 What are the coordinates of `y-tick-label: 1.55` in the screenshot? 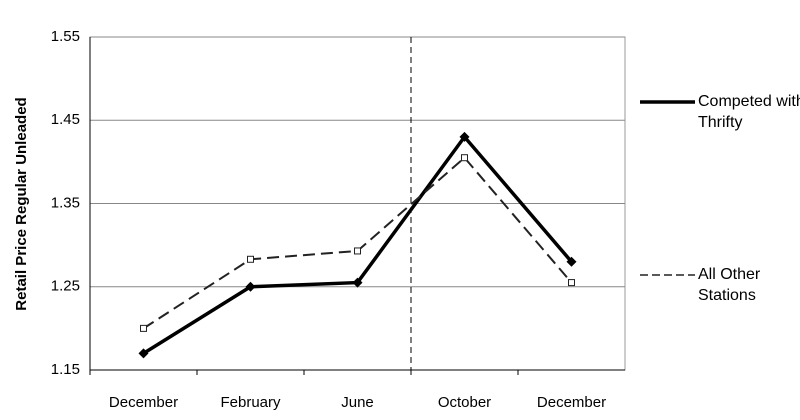 It's located at (65, 36).